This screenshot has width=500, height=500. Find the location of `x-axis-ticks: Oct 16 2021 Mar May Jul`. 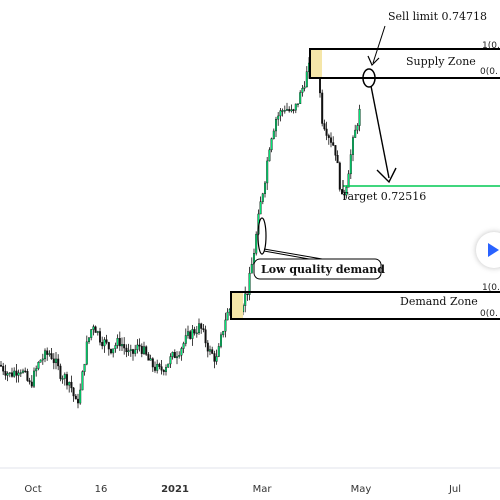

x-axis-ticks: Oct 16 2021 Mar May Jul is located at coordinates (242, 489).